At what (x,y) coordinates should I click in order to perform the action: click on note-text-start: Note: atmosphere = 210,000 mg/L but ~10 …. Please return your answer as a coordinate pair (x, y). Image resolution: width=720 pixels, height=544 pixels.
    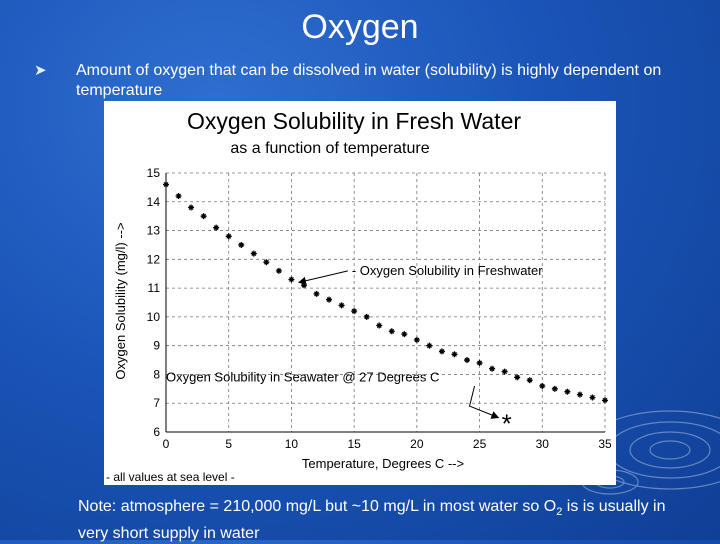
    Looking at the image, I should click on (317, 506).